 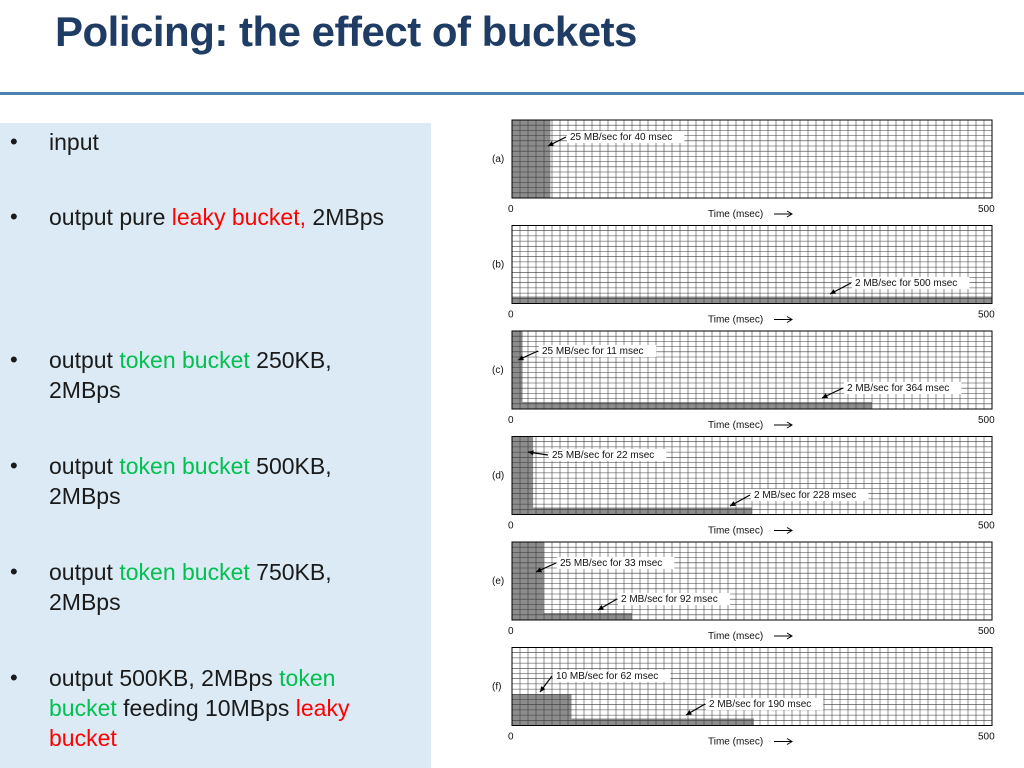 I want to click on bullet-text: output pure leaky bucket, 2MBps, so click(x=229, y=217).